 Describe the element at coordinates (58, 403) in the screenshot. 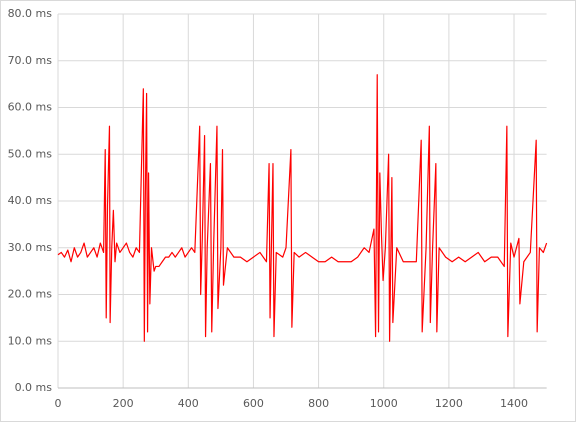

I see `x-tick-label: 0` at that location.